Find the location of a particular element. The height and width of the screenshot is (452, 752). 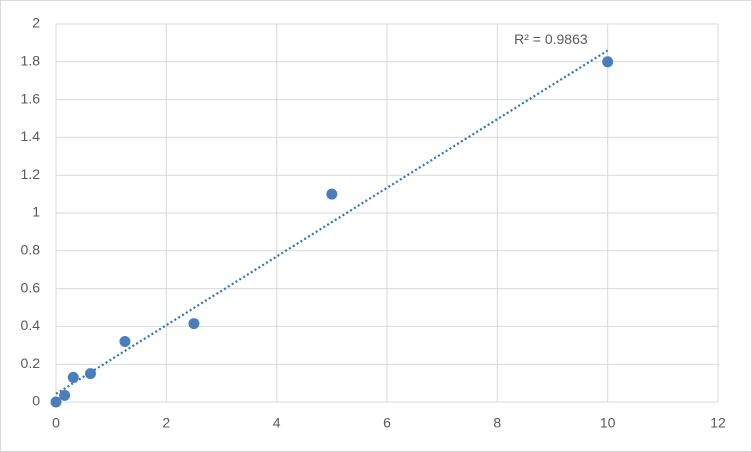

trendline-label: R² = 0.9863 is located at coordinates (551, 39).